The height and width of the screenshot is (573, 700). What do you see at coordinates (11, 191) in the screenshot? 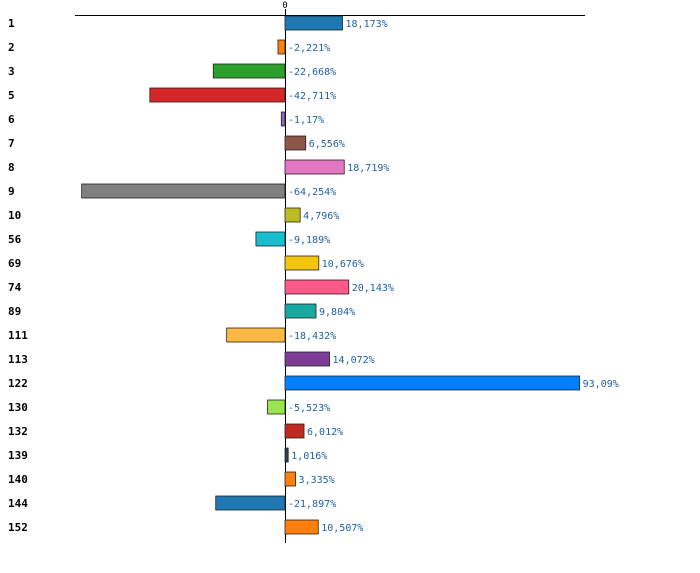
I see `category-label: 9` at bounding box center [11, 191].